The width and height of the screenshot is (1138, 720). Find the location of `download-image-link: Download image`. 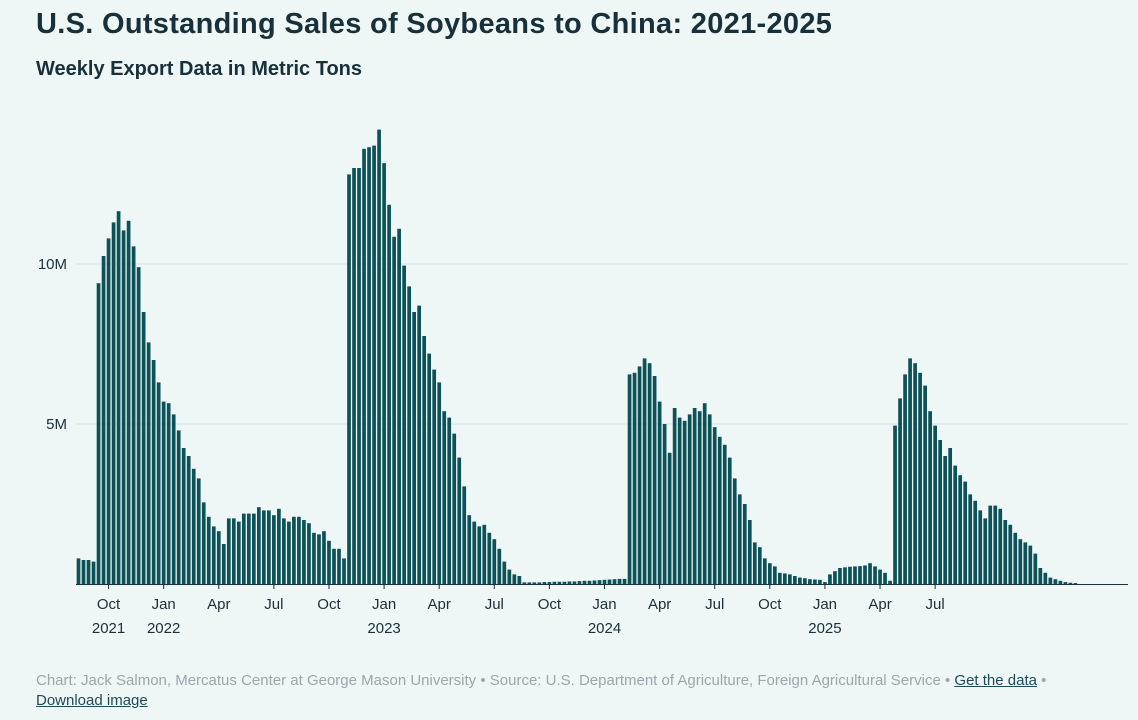

download-image-link: Download image is located at coordinates (92, 700).